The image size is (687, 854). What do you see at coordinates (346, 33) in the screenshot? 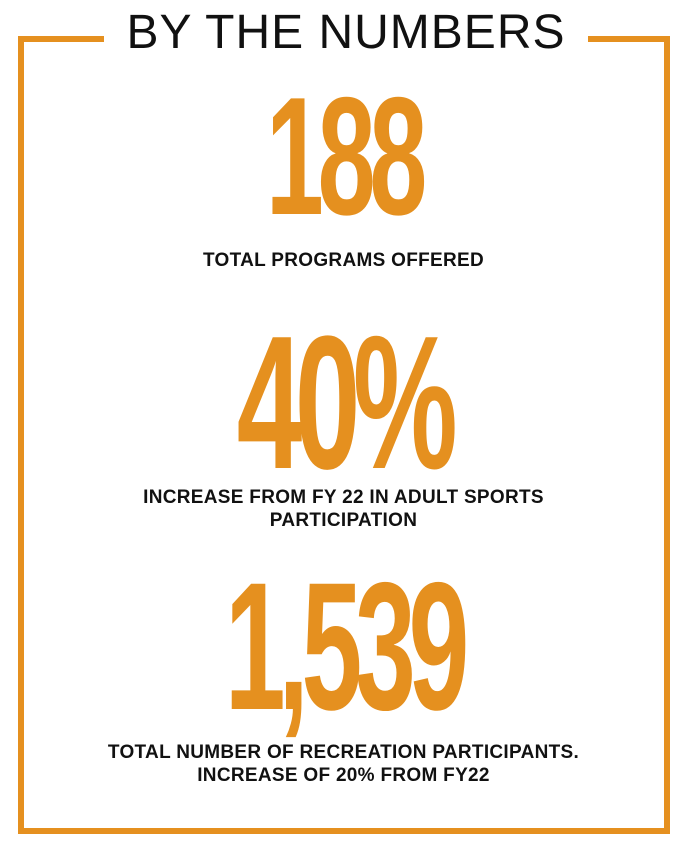
I see `page-title: BY THE NUMBERS` at bounding box center [346, 33].